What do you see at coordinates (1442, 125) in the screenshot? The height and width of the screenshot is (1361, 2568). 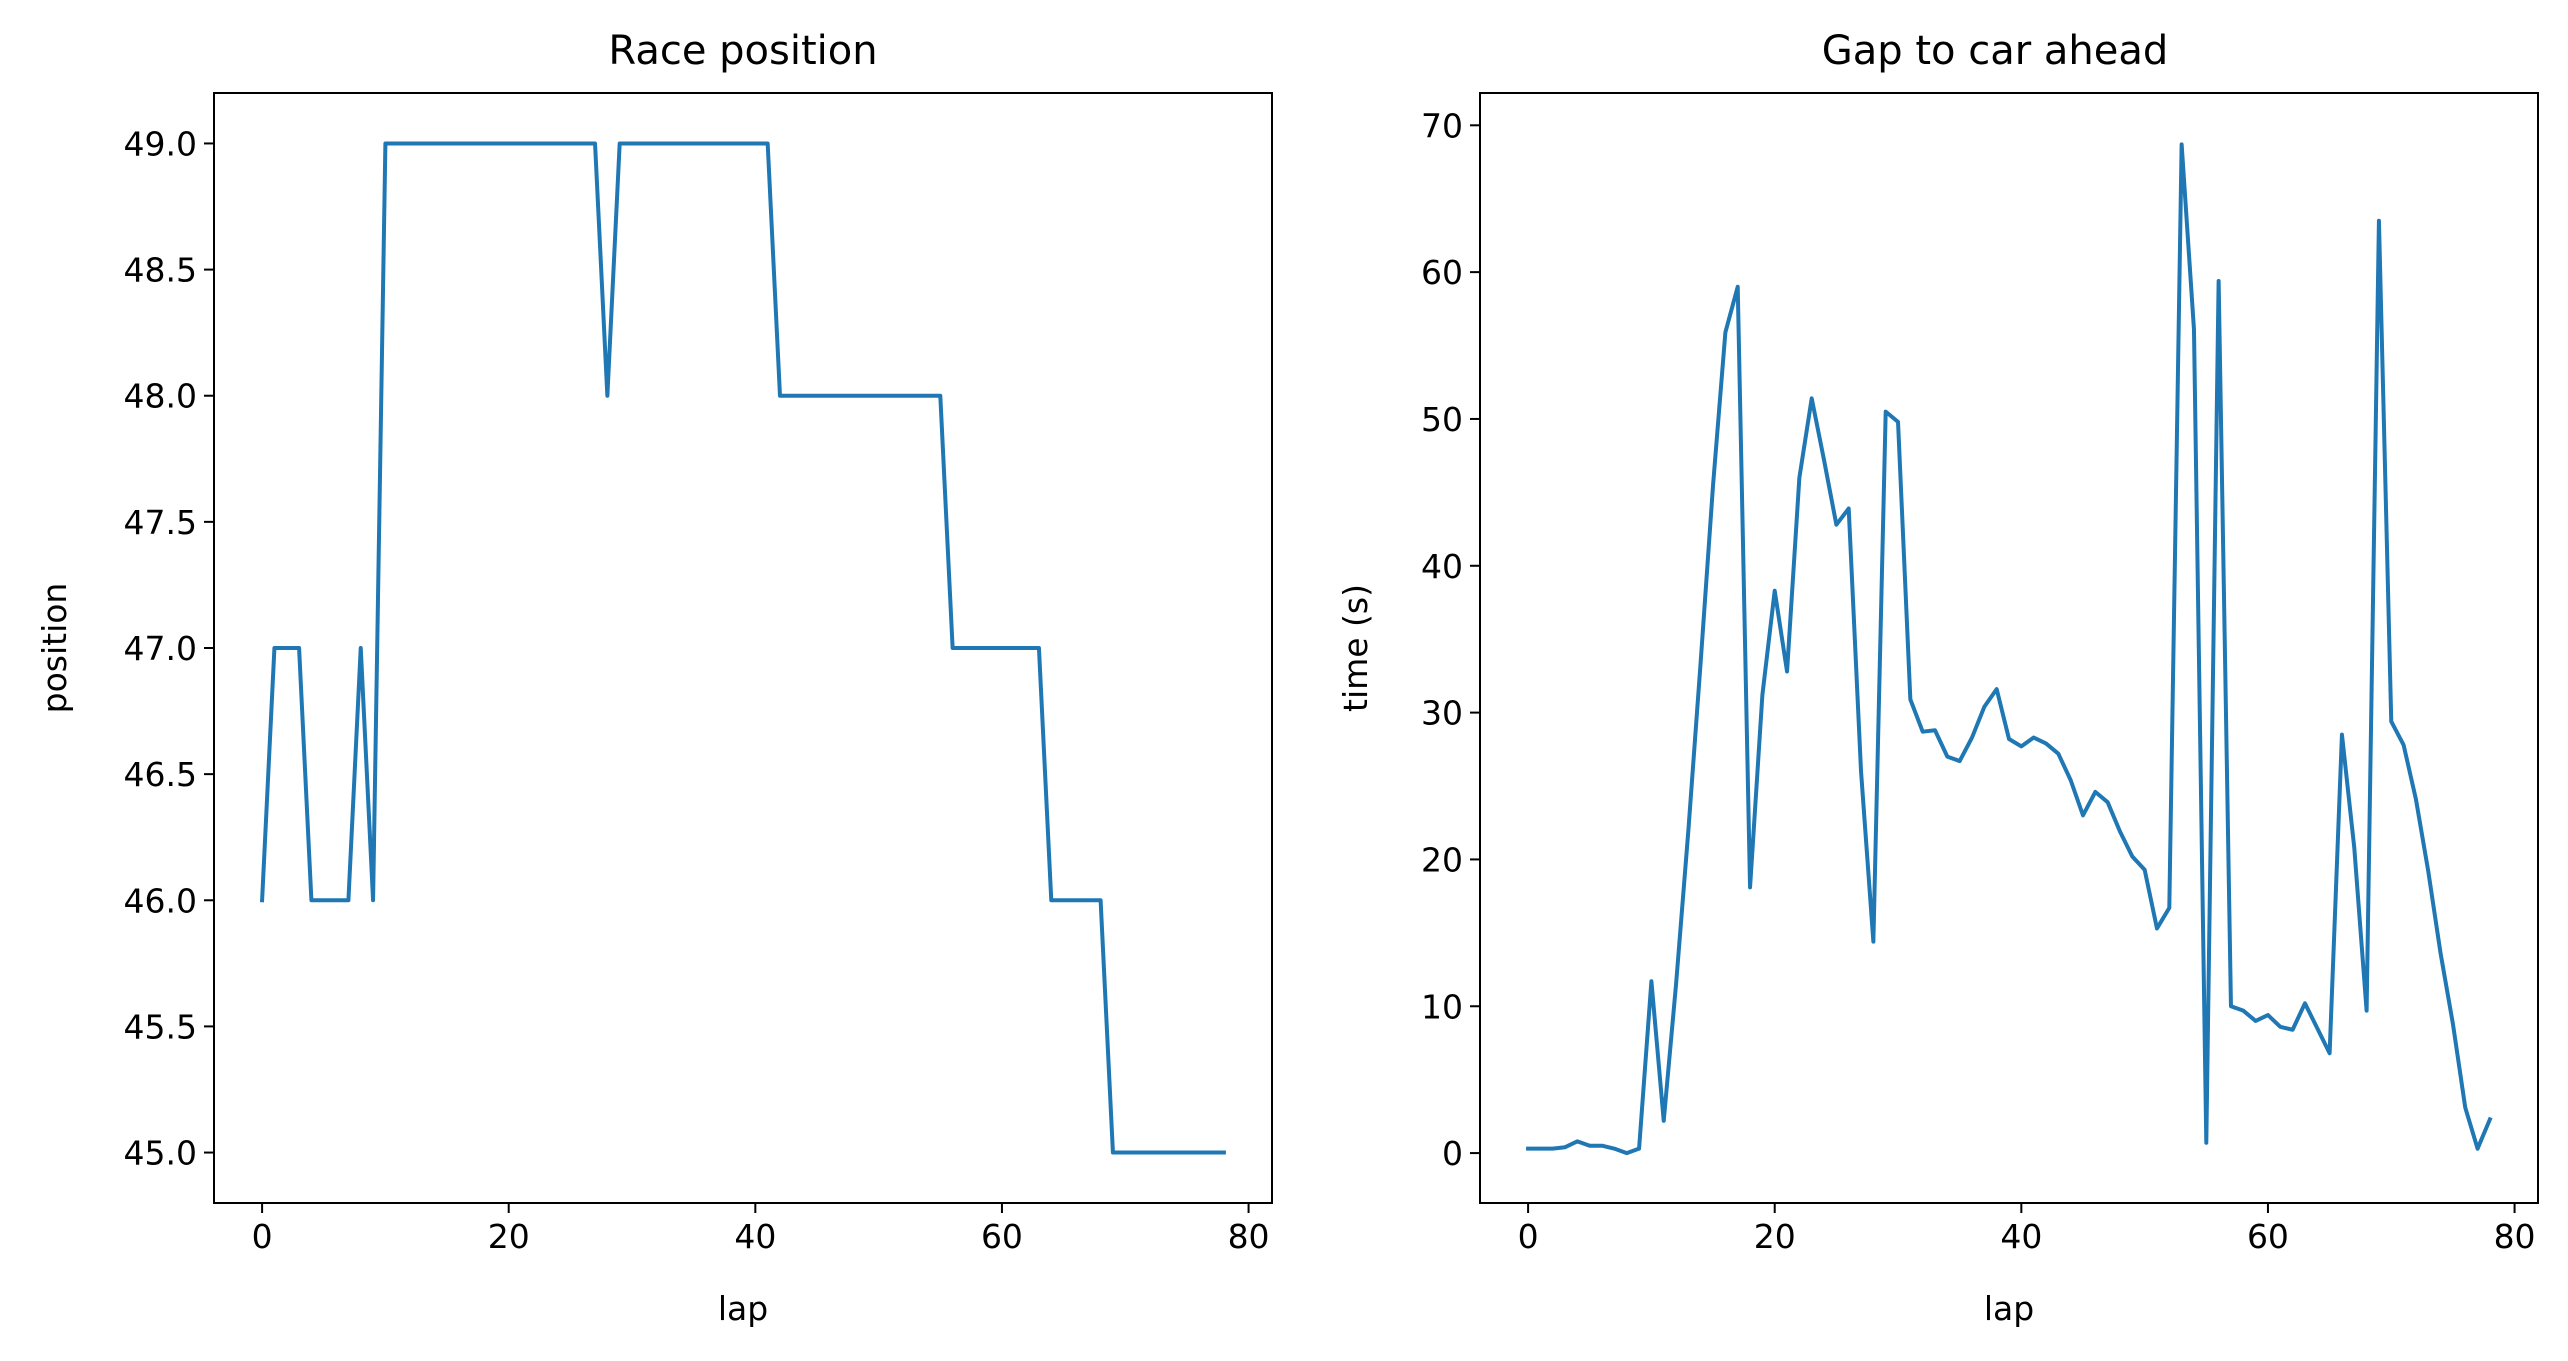 I see `y-tick-label: 70` at bounding box center [1442, 125].